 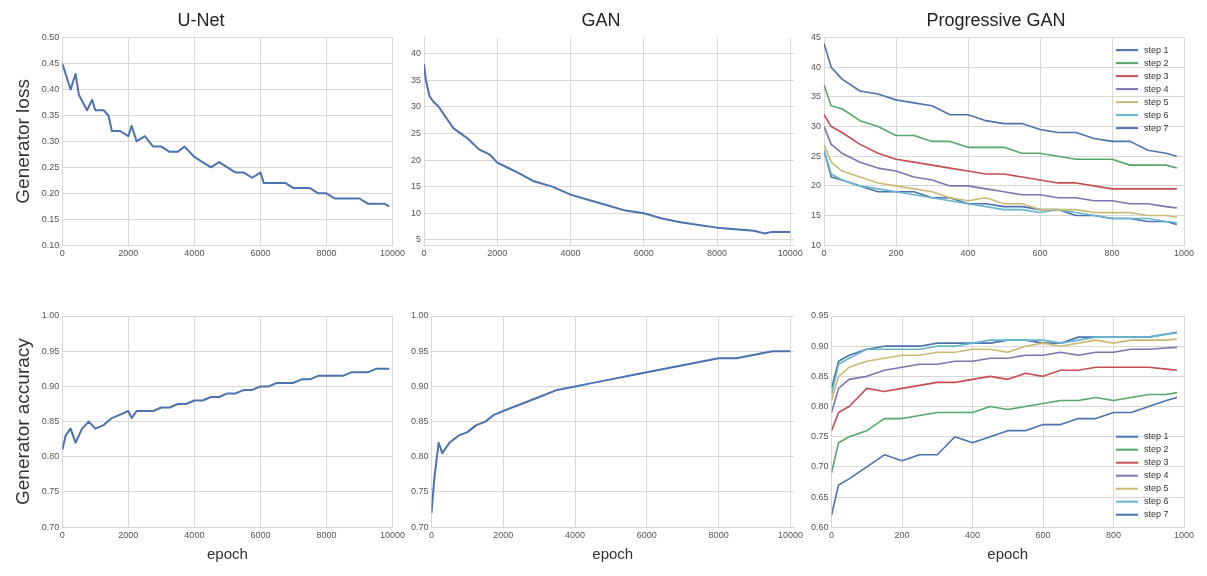 I want to click on y-tick-label: 0.45, so click(x=50, y=63).